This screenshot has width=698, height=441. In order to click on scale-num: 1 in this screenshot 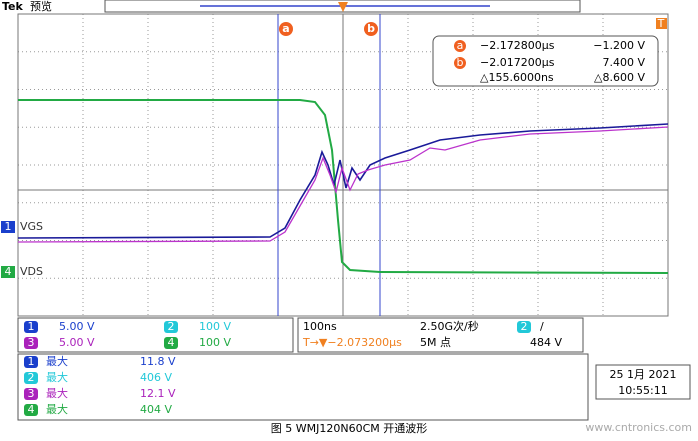, I will do `click(31, 326)`.